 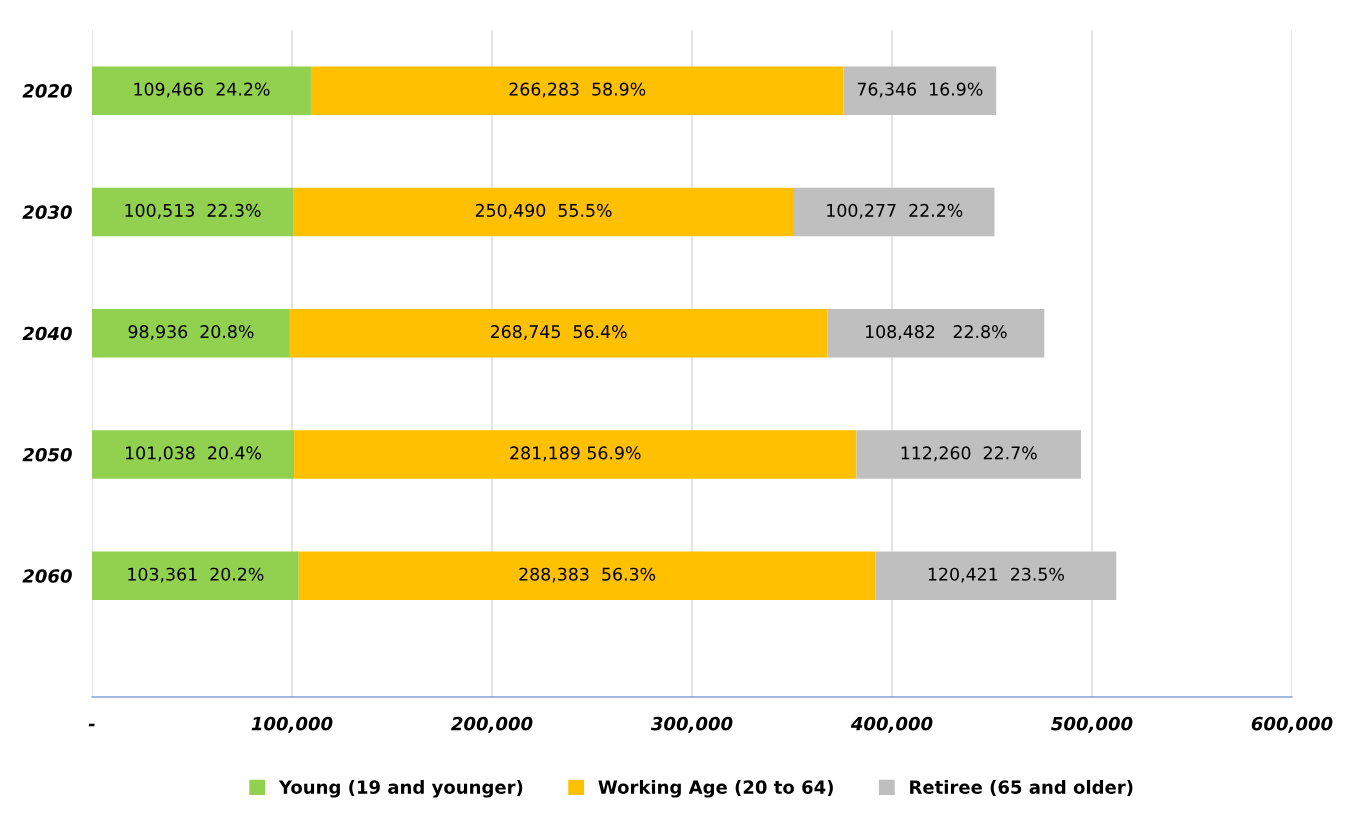 What do you see at coordinates (47, 91) in the screenshot?
I see `y-tick-label: 2020` at bounding box center [47, 91].